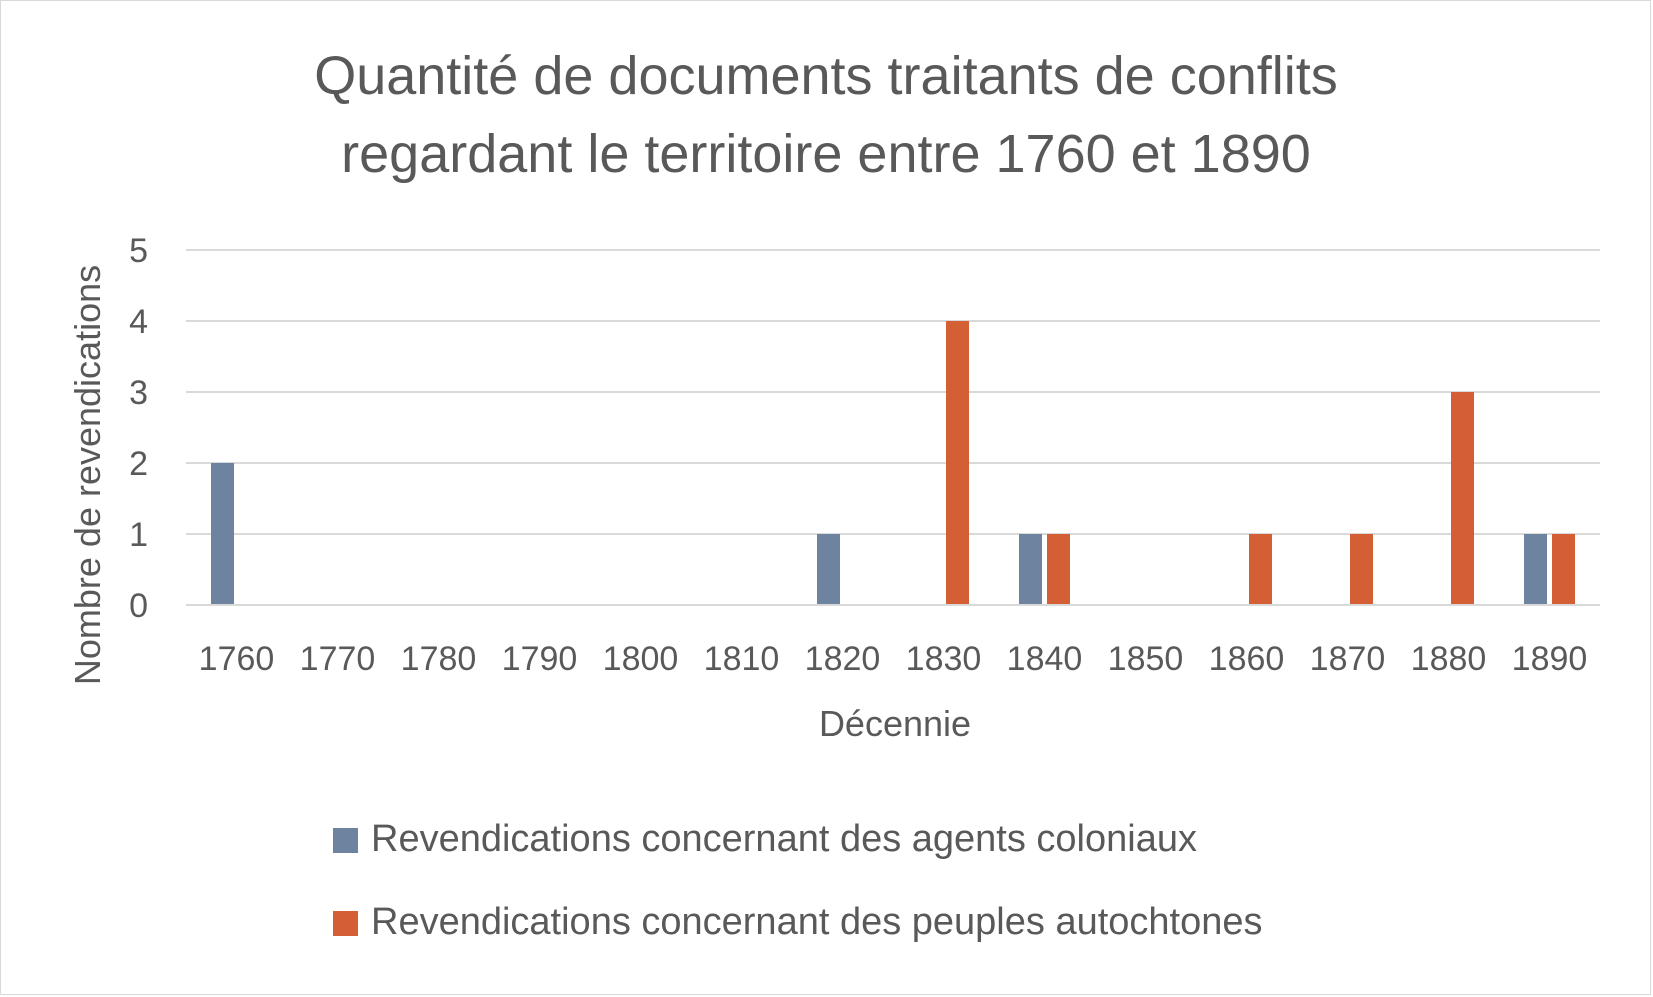  What do you see at coordinates (895, 723) in the screenshot?
I see `x-axis-title: Décennie` at bounding box center [895, 723].